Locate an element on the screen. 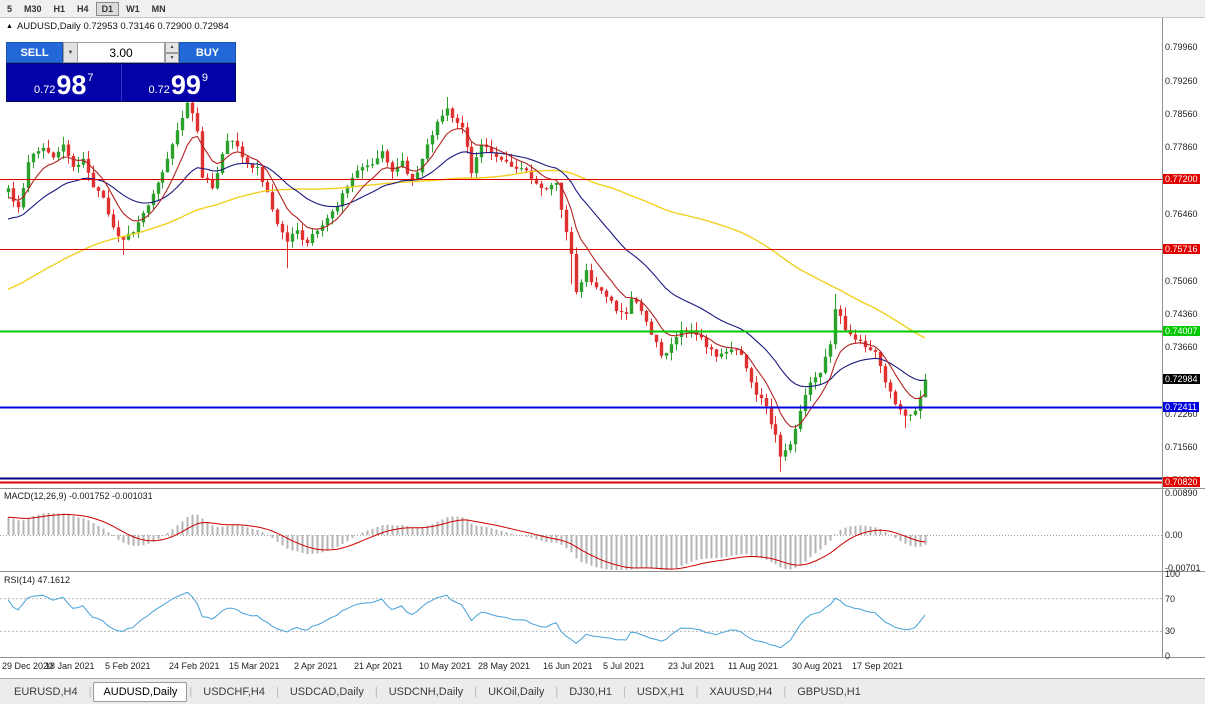  sell-price-big-digits: 98 is located at coordinates (71, 85).